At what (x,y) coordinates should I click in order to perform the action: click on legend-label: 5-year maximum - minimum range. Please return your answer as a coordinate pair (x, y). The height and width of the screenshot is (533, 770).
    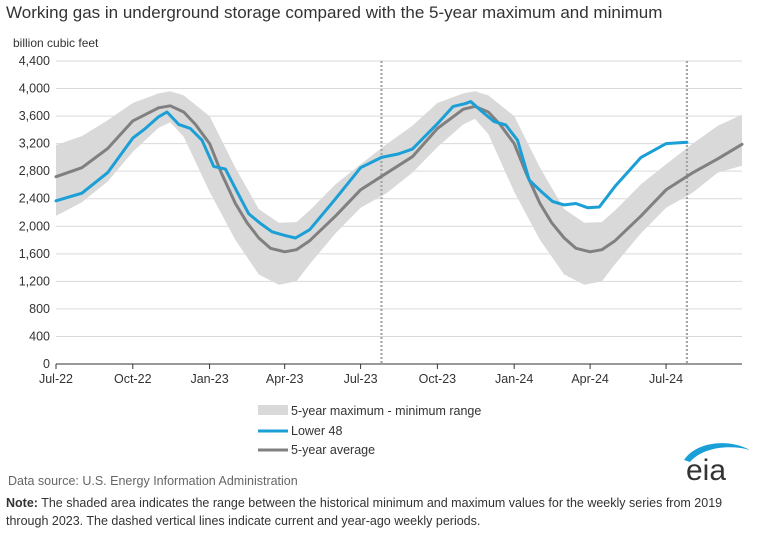
    Looking at the image, I should click on (386, 411).